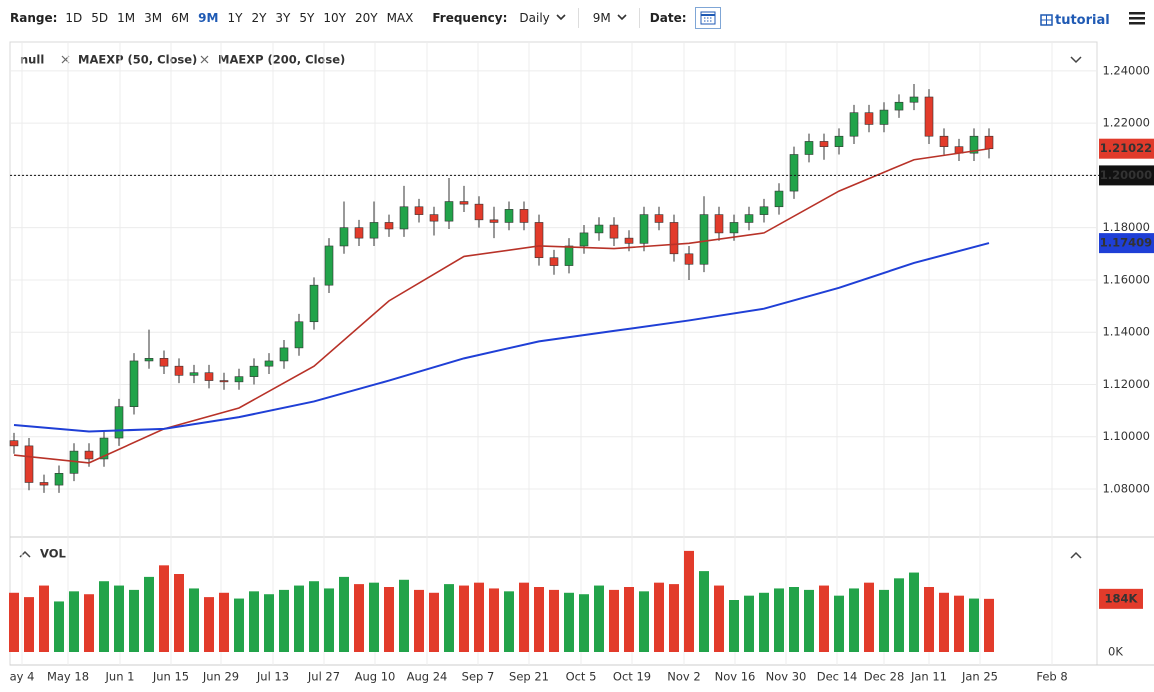 This screenshot has width=1154, height=692. I want to click on x-tick-label: Sep 7, so click(478, 677).